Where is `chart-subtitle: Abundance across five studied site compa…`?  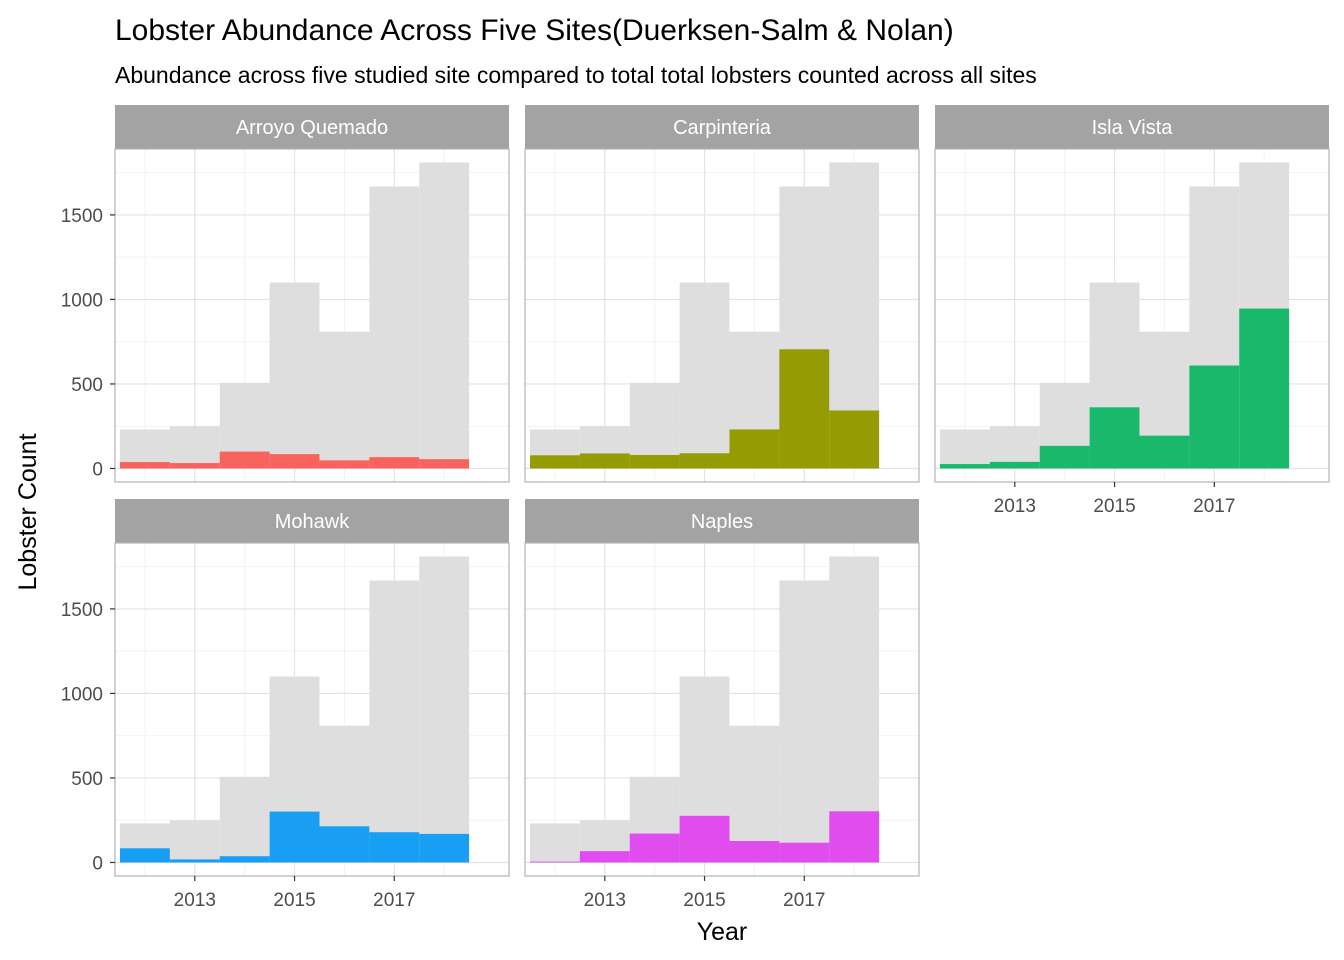 chart-subtitle: Abundance across five studied site compa… is located at coordinates (576, 75).